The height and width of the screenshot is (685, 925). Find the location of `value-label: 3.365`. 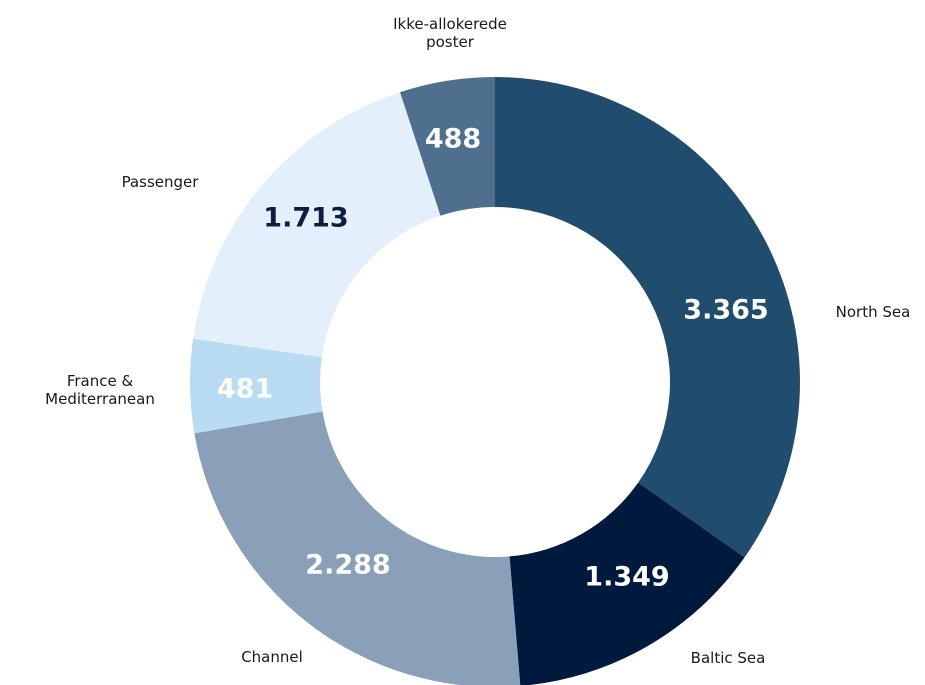

value-label: 3.365 is located at coordinates (725, 310).